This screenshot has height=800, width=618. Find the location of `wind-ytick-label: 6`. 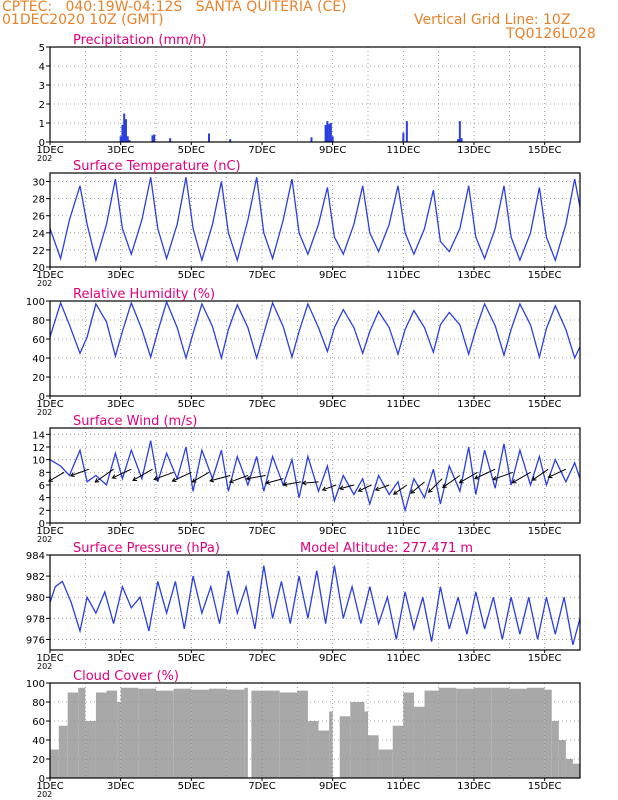

wind-ytick-label: 6 is located at coordinates (42, 486).